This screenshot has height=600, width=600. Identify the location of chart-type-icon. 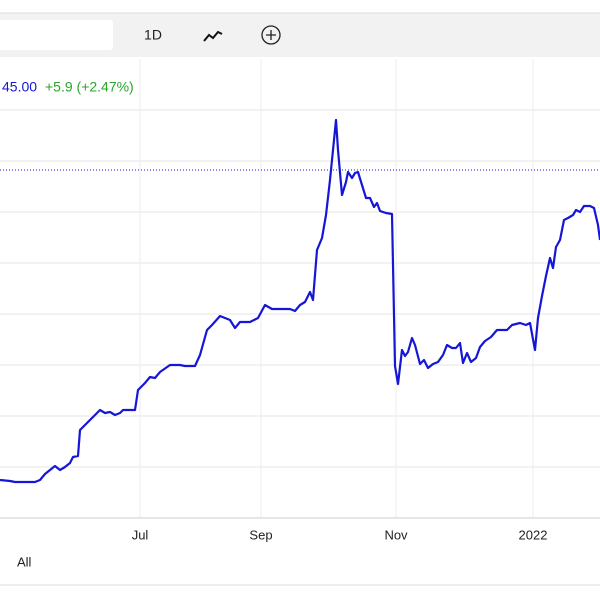
(213, 36).